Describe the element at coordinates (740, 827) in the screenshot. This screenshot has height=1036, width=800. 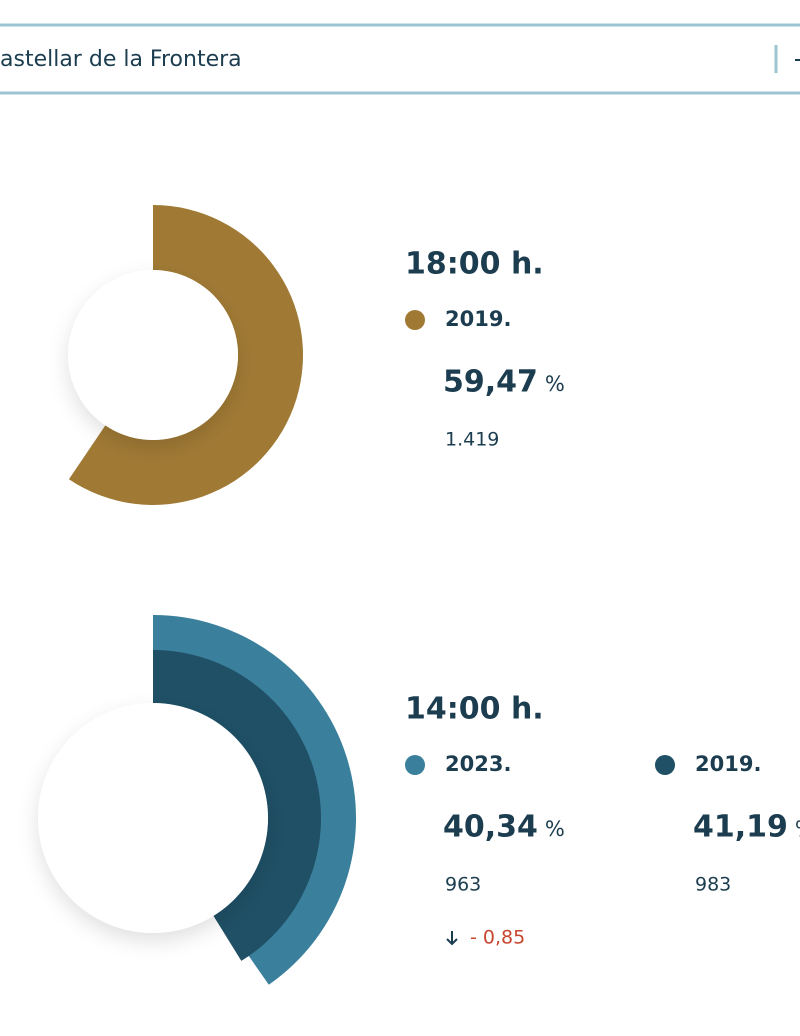
I see `percent-value: 41,19` at that location.